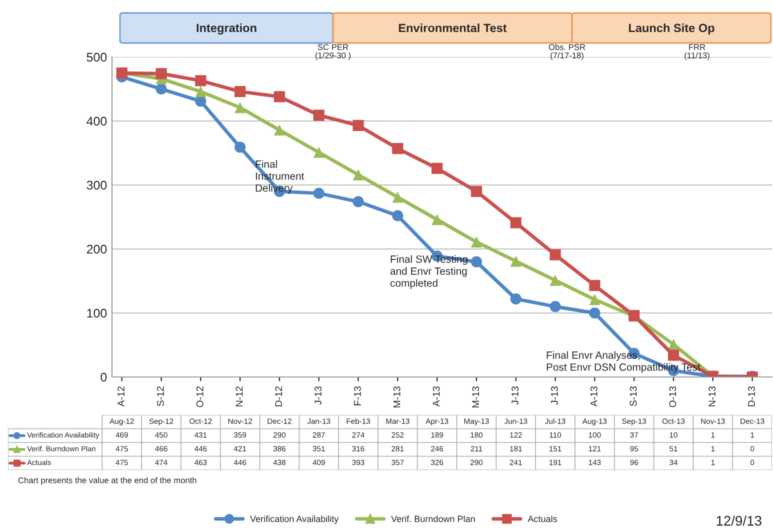 The width and height of the screenshot is (773, 532). What do you see at coordinates (96, 121) in the screenshot?
I see `y-tick-label: 400` at bounding box center [96, 121].